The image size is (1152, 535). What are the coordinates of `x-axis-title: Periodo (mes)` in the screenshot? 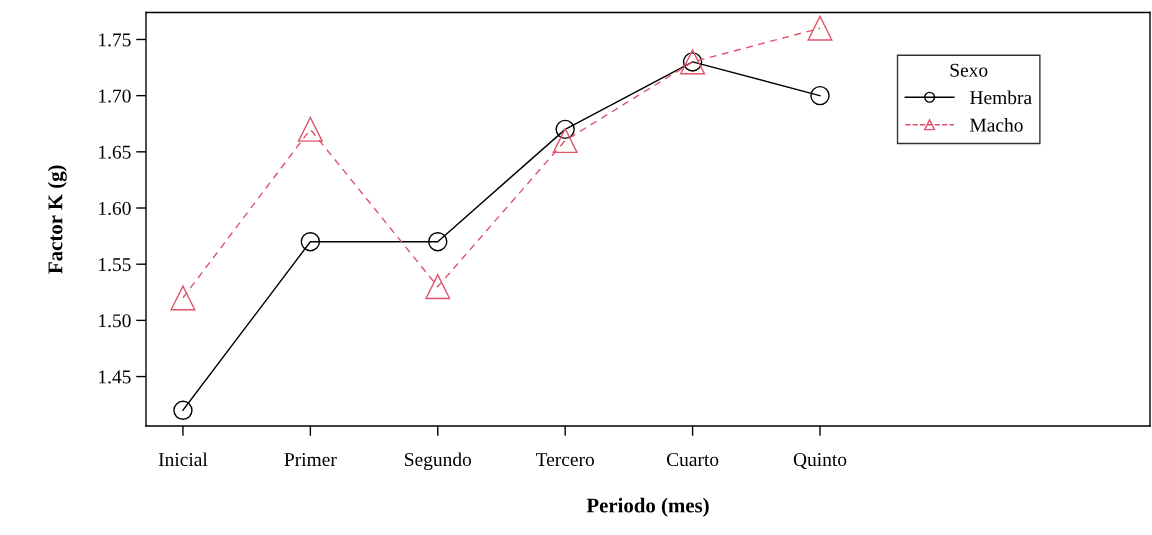 It's located at (647, 507).